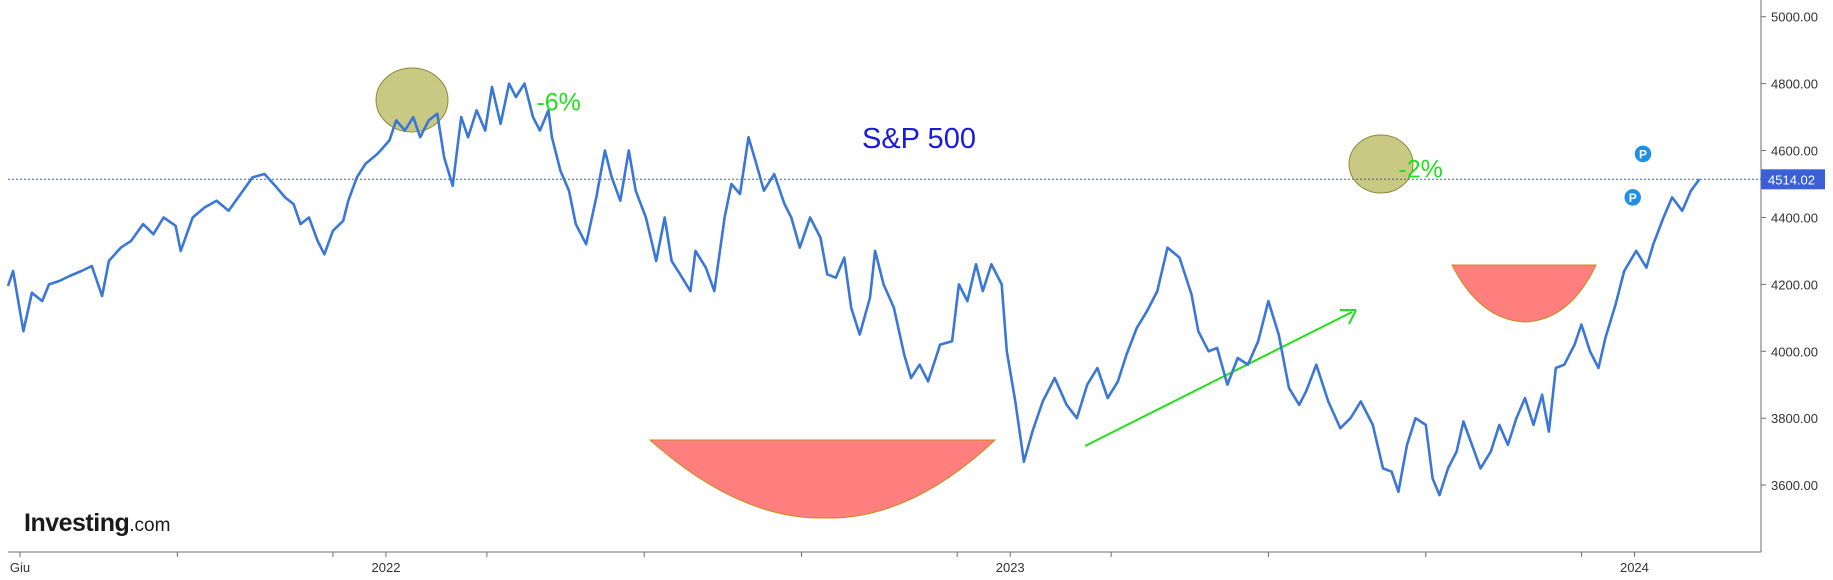 The height and width of the screenshot is (580, 1833). Describe the element at coordinates (558, 102) in the screenshot. I see `percent-annotation: -6%` at that location.